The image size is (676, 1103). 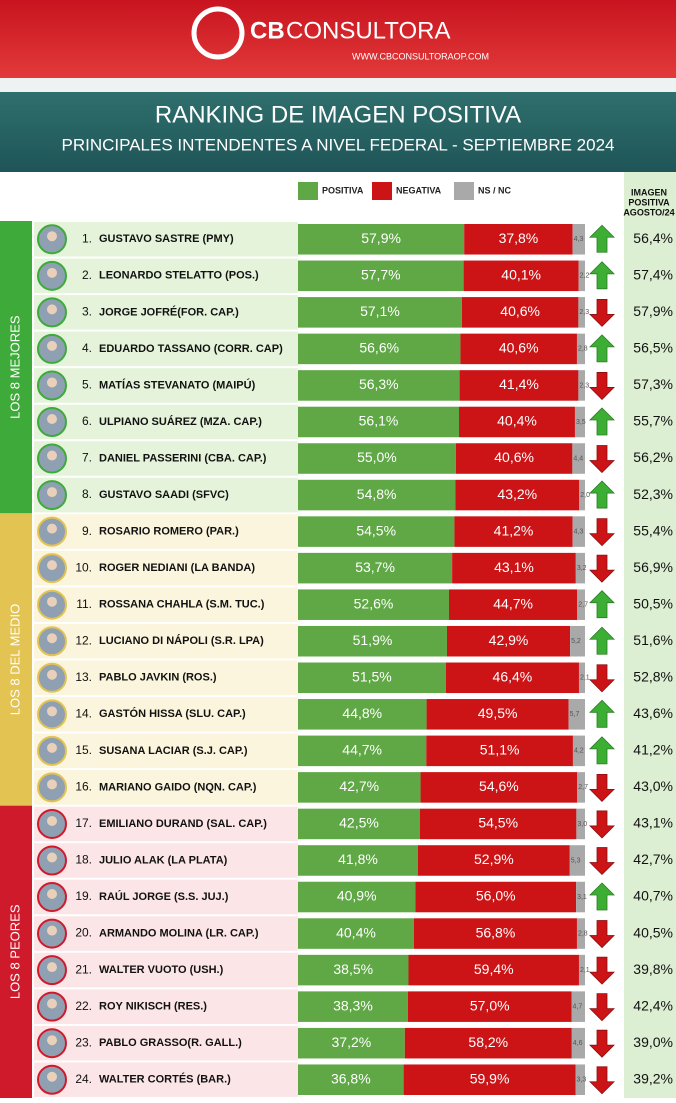 I want to click on bar-label: 43,1%, so click(x=514, y=567).